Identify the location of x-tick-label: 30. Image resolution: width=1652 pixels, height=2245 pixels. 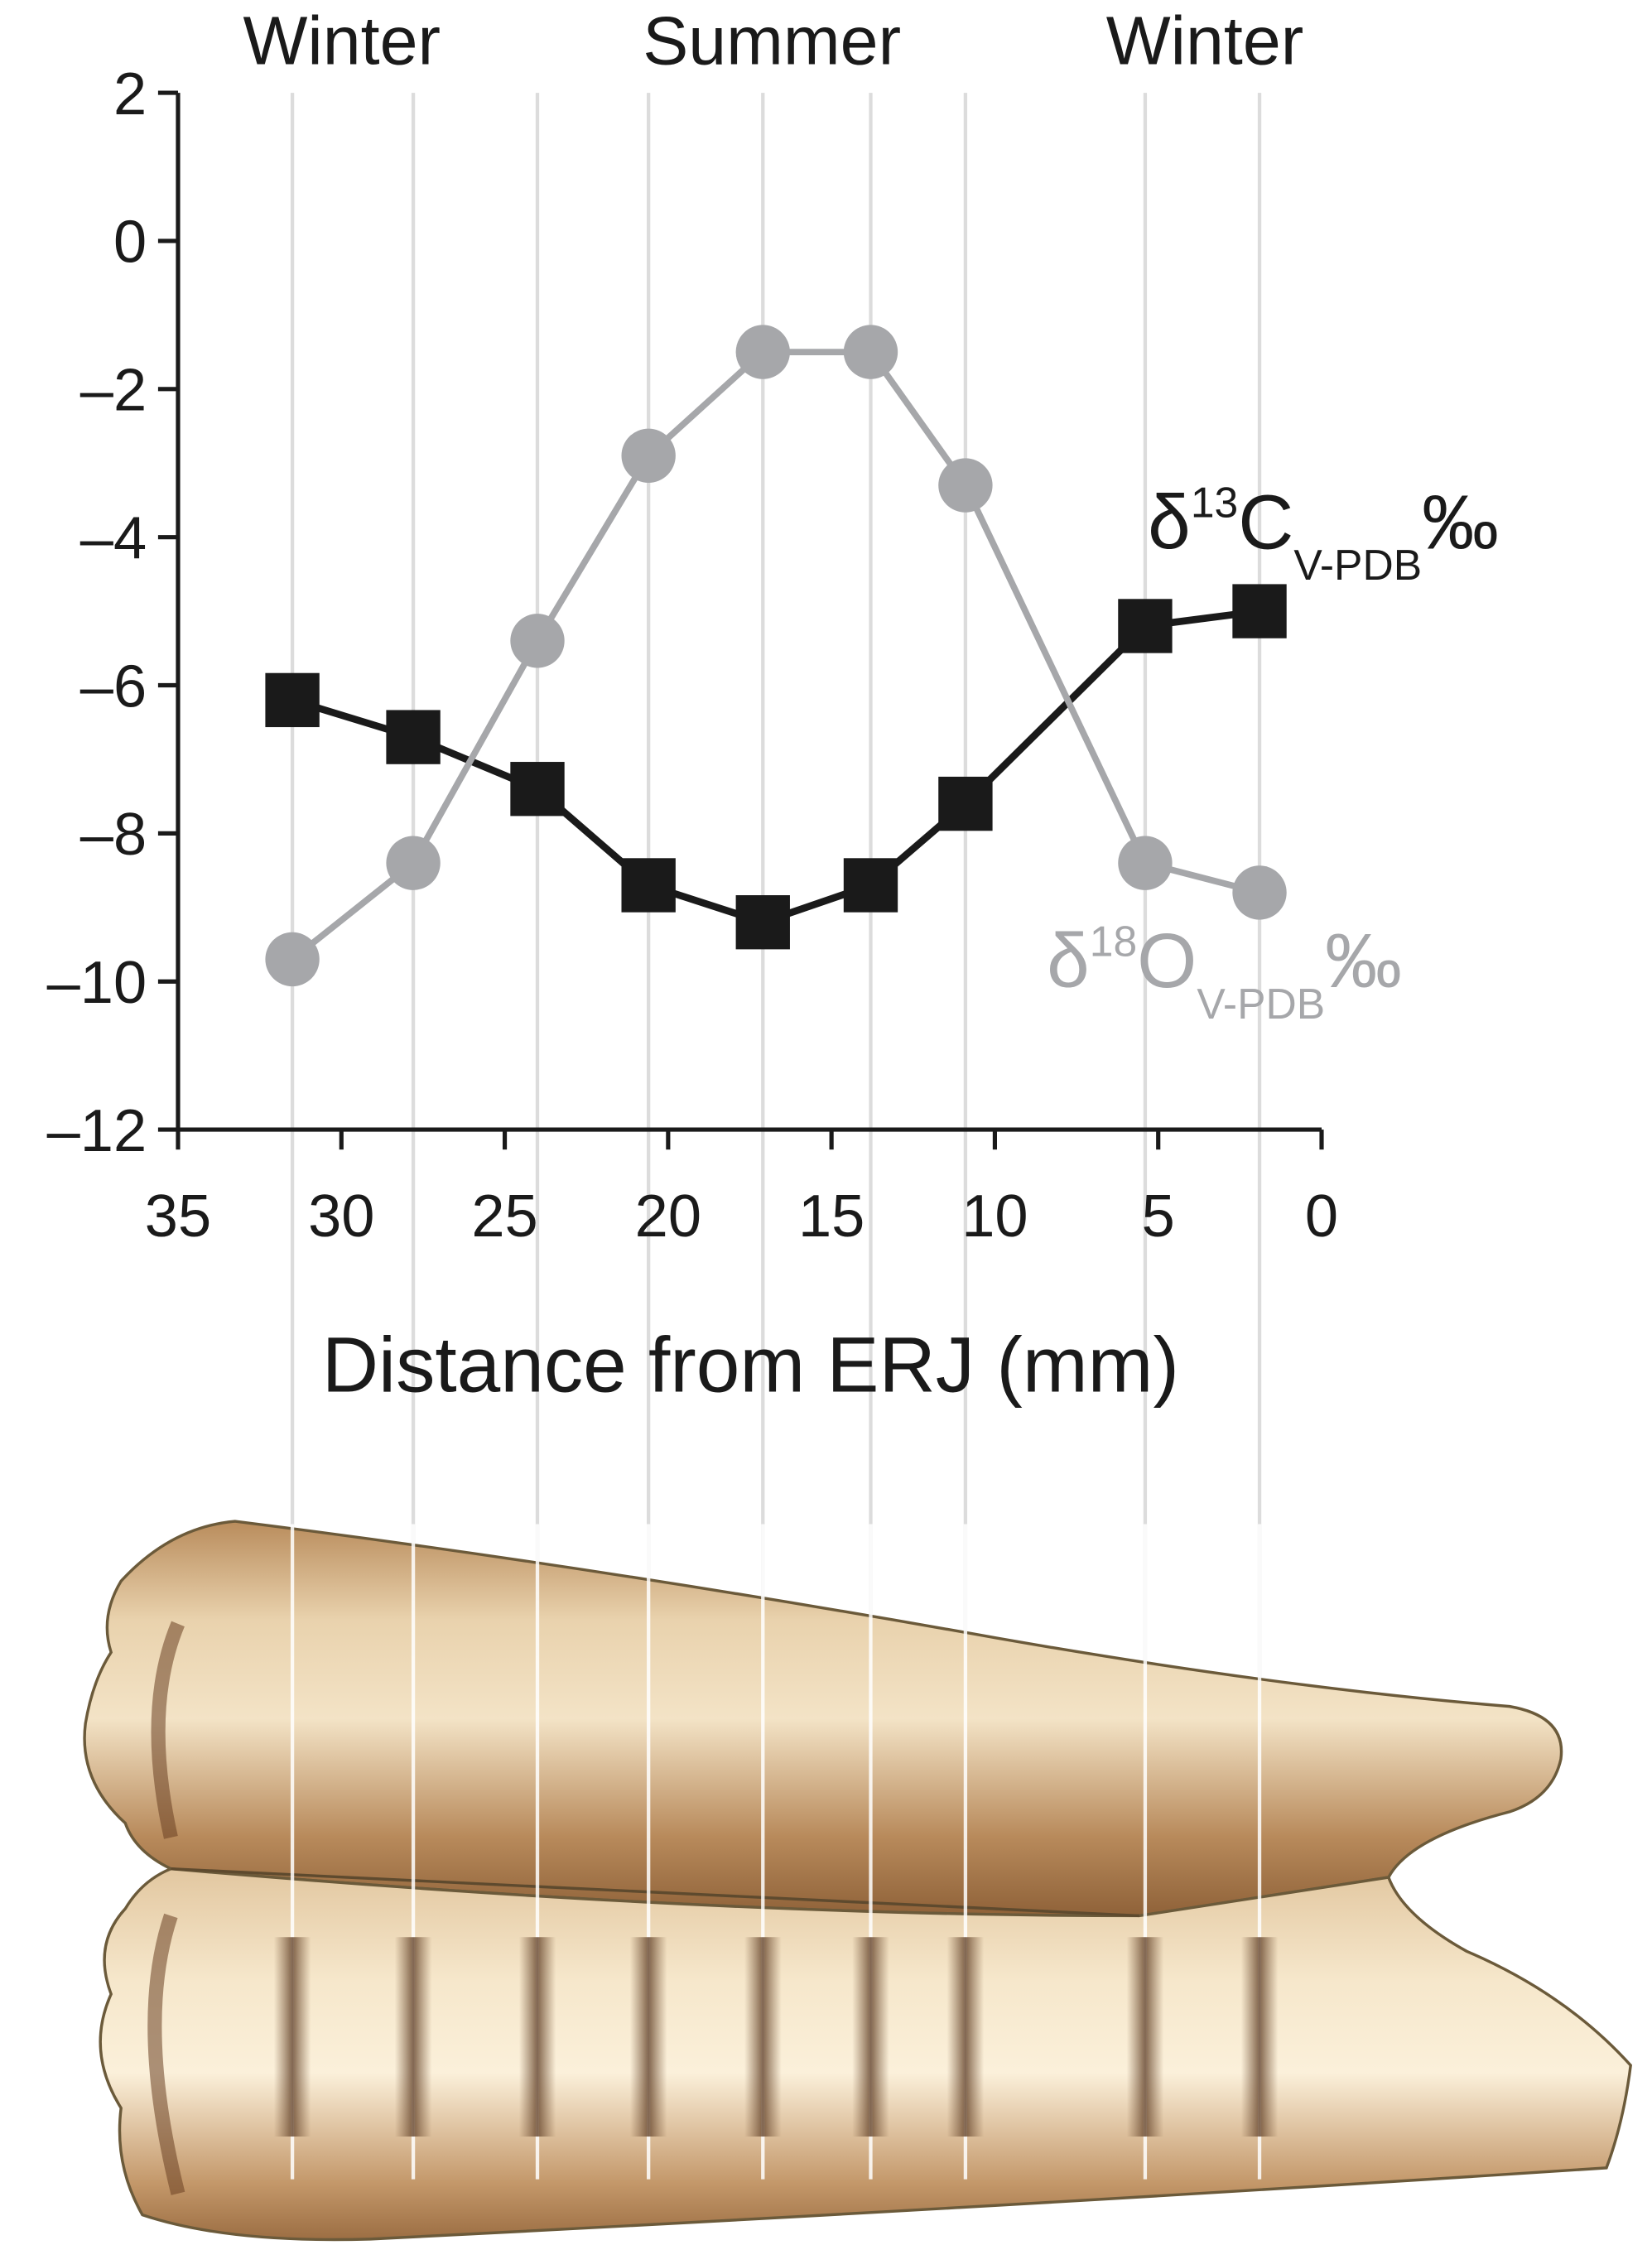
(341, 1216).